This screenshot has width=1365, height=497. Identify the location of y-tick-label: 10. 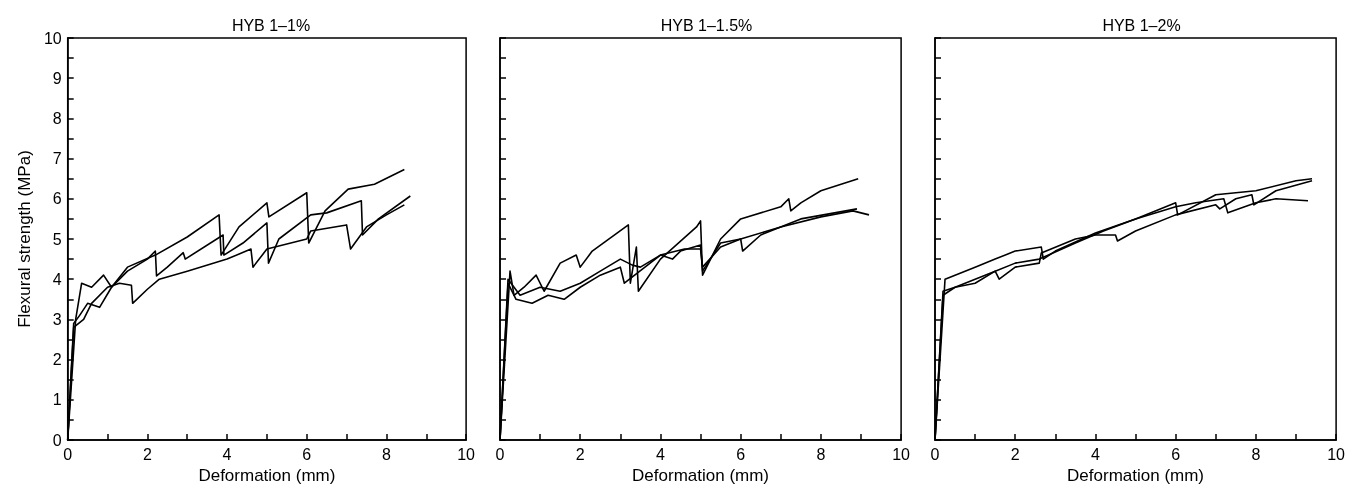
(52, 38).